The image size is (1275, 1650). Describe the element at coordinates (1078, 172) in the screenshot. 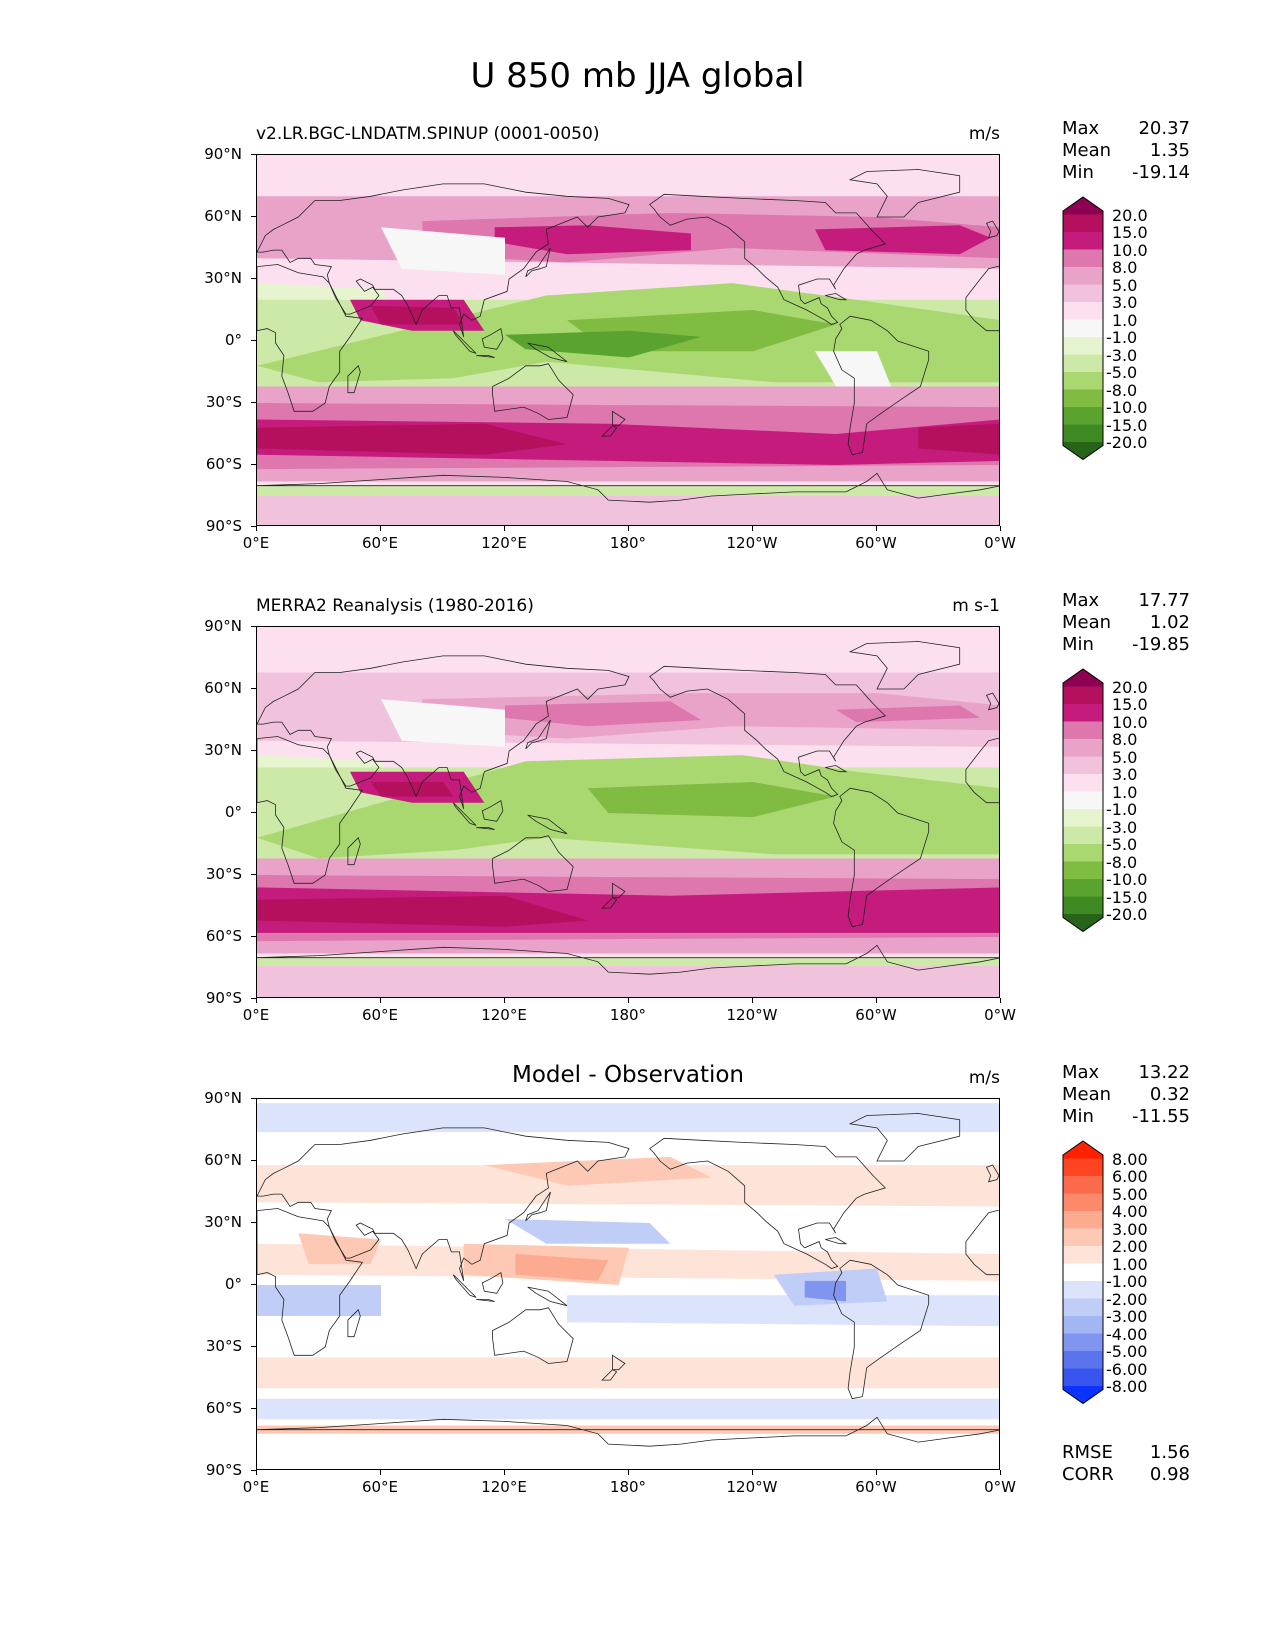

I see `stat-key: Min` at that location.